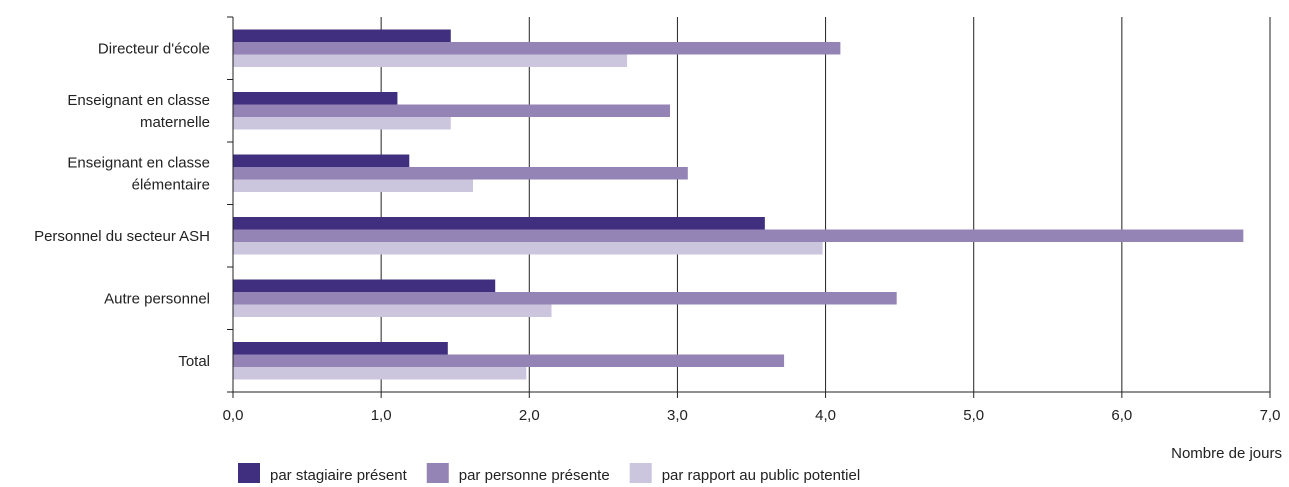 The image size is (1289, 487). Describe the element at coordinates (752, 407) in the screenshot. I see `value-axis: 0,0 1,0 2,0 3,0 4,0 5,0 6,0 7,0` at that location.